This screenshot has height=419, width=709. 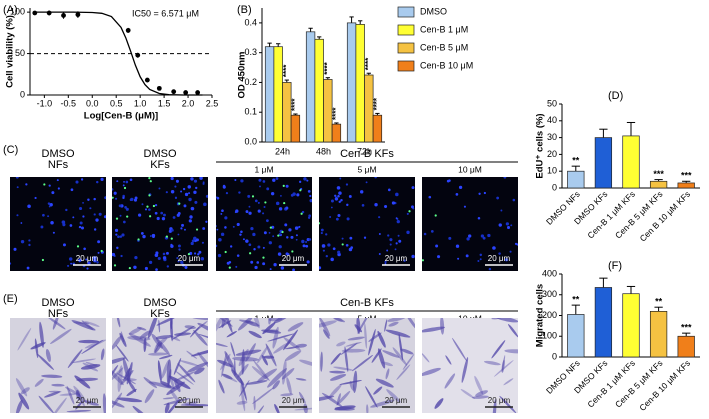 I want to click on bar, so click(x=576, y=336).